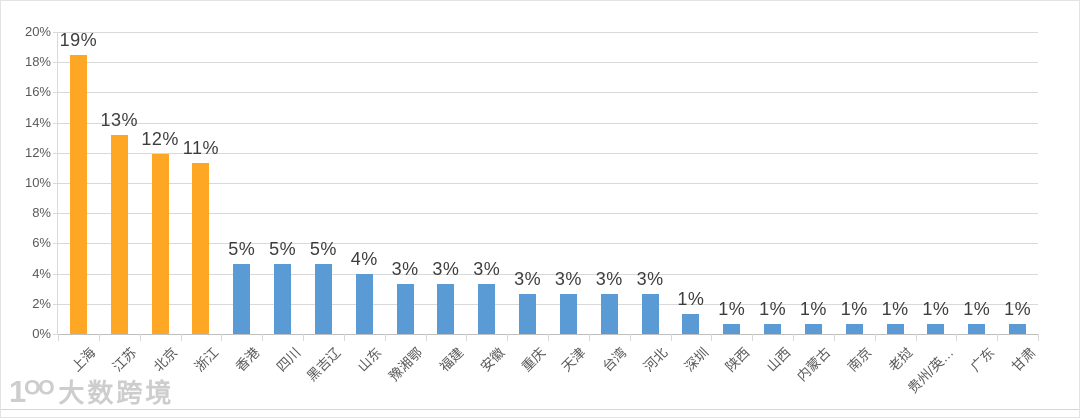 The height and width of the screenshot is (418, 1080). What do you see at coordinates (37, 122) in the screenshot?
I see `y-axis-label: 14%` at bounding box center [37, 122].